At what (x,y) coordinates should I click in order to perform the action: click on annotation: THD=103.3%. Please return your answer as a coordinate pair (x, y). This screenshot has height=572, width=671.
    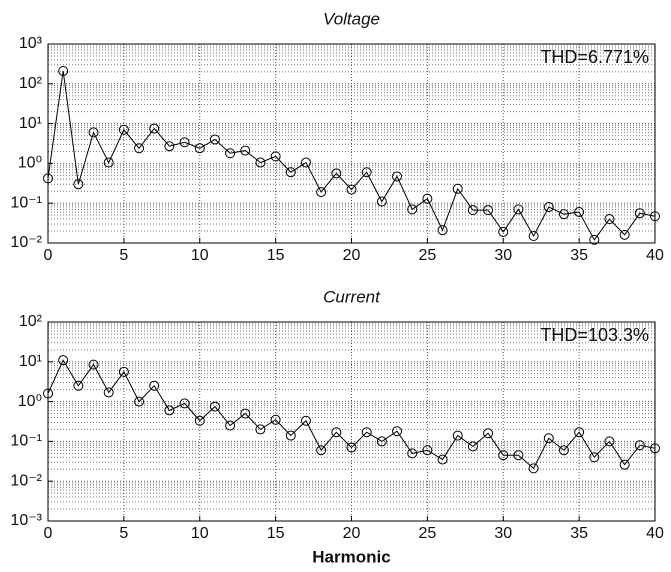
    Looking at the image, I should click on (594, 335).